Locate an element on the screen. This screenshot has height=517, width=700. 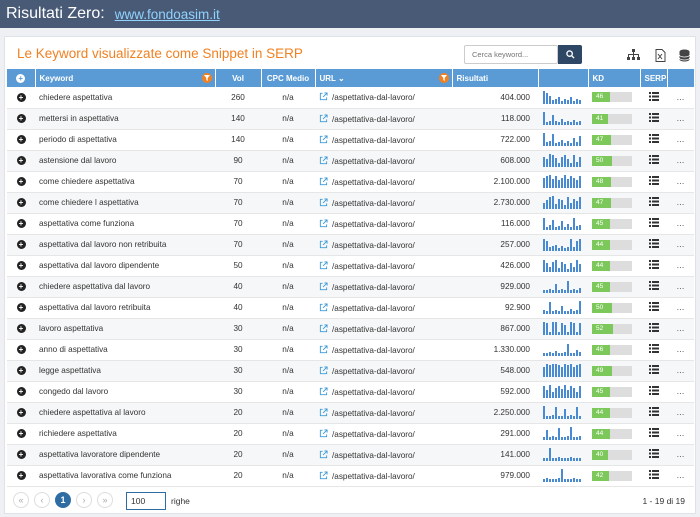
search-input is located at coordinates (511, 54).